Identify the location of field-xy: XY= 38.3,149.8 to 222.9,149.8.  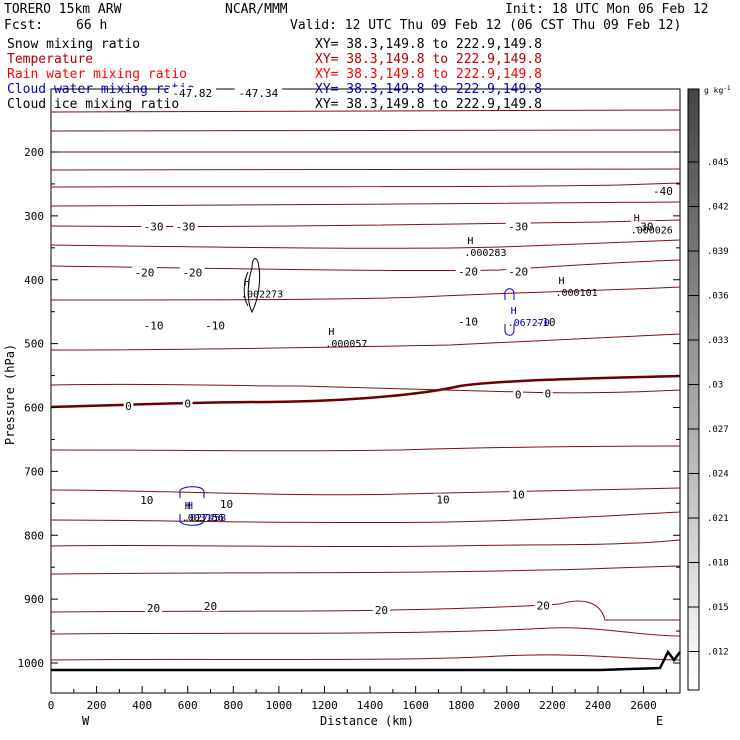
(428, 44).